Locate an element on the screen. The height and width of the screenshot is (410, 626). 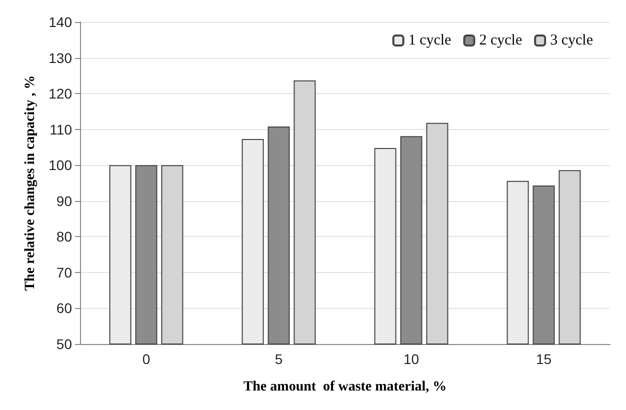
y-tick-label: 90 is located at coordinates (64, 200).